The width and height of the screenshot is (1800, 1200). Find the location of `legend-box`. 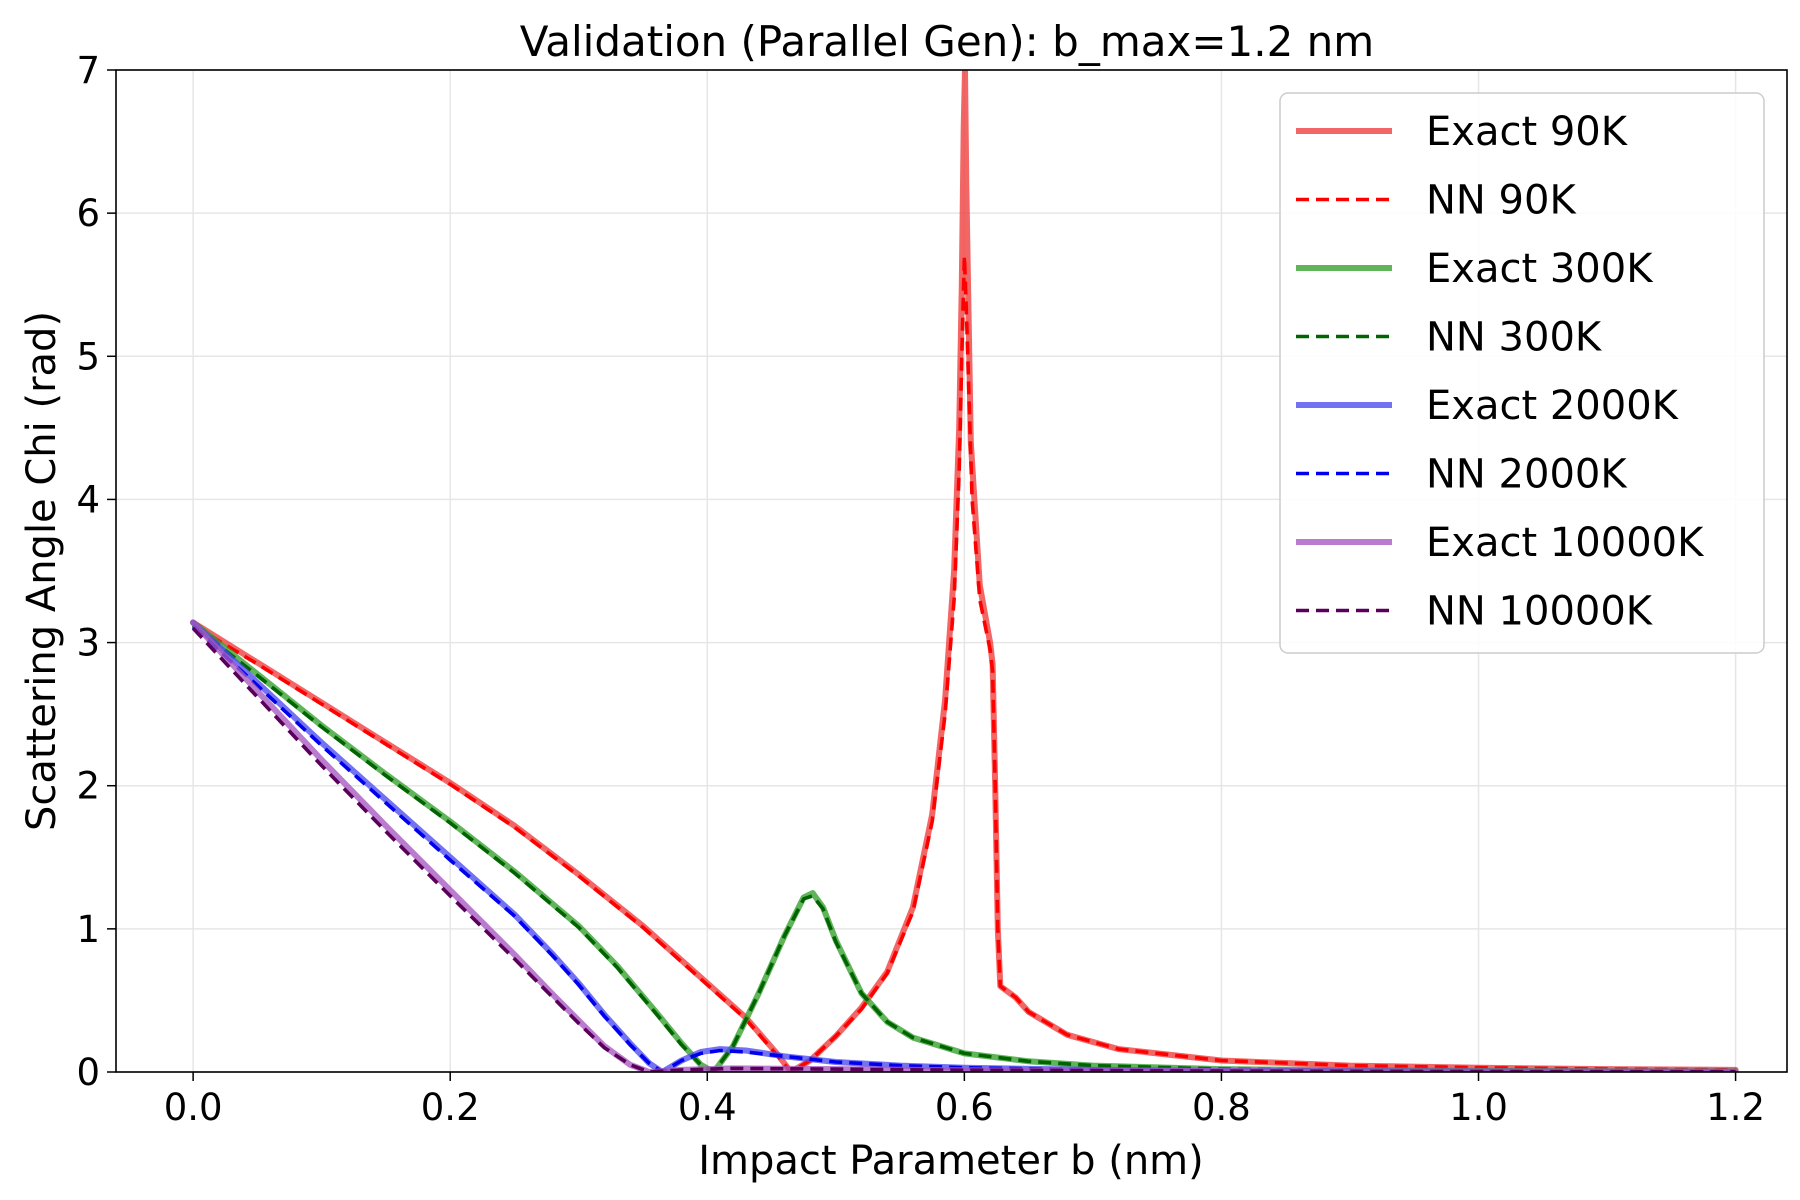

legend-box is located at coordinates (1522, 373).